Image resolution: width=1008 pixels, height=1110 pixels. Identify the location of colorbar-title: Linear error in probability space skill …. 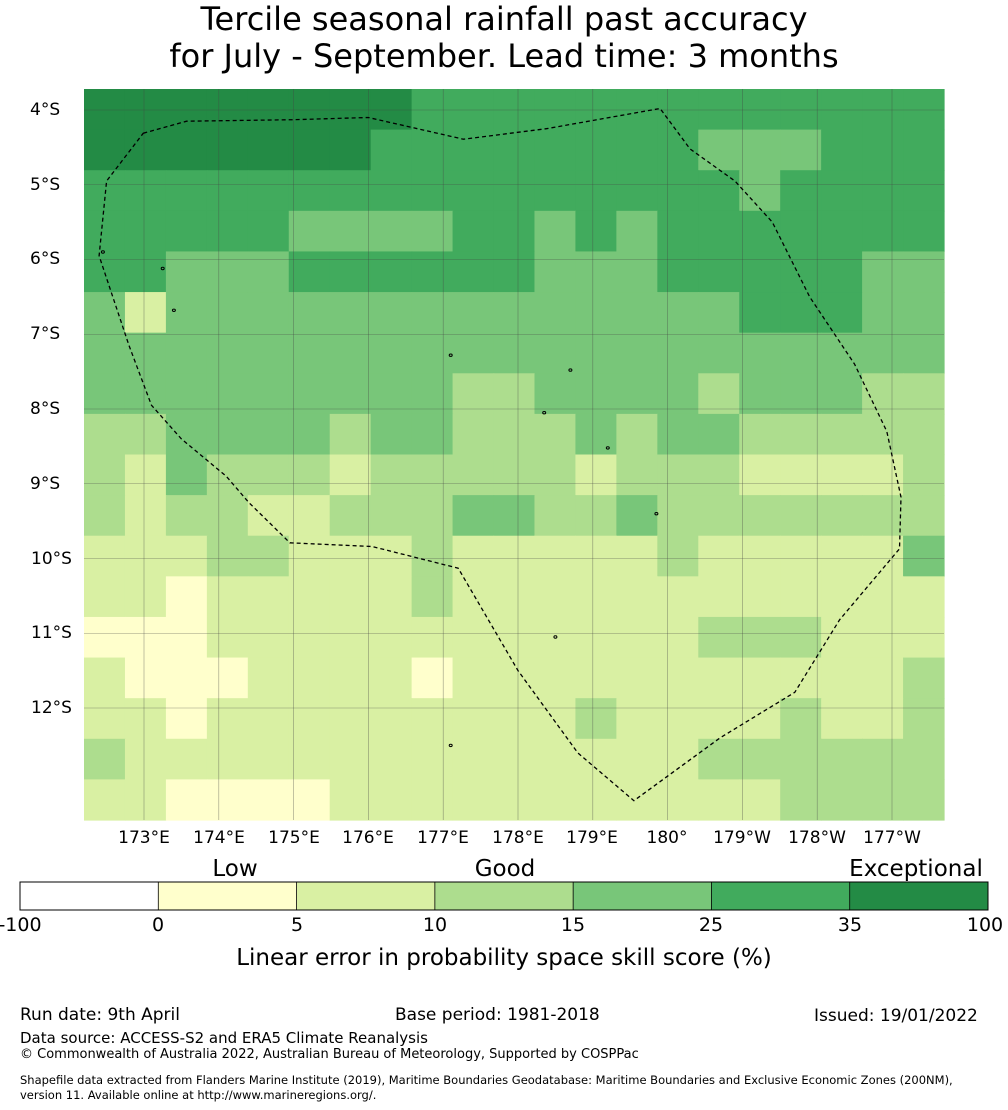
(504, 958).